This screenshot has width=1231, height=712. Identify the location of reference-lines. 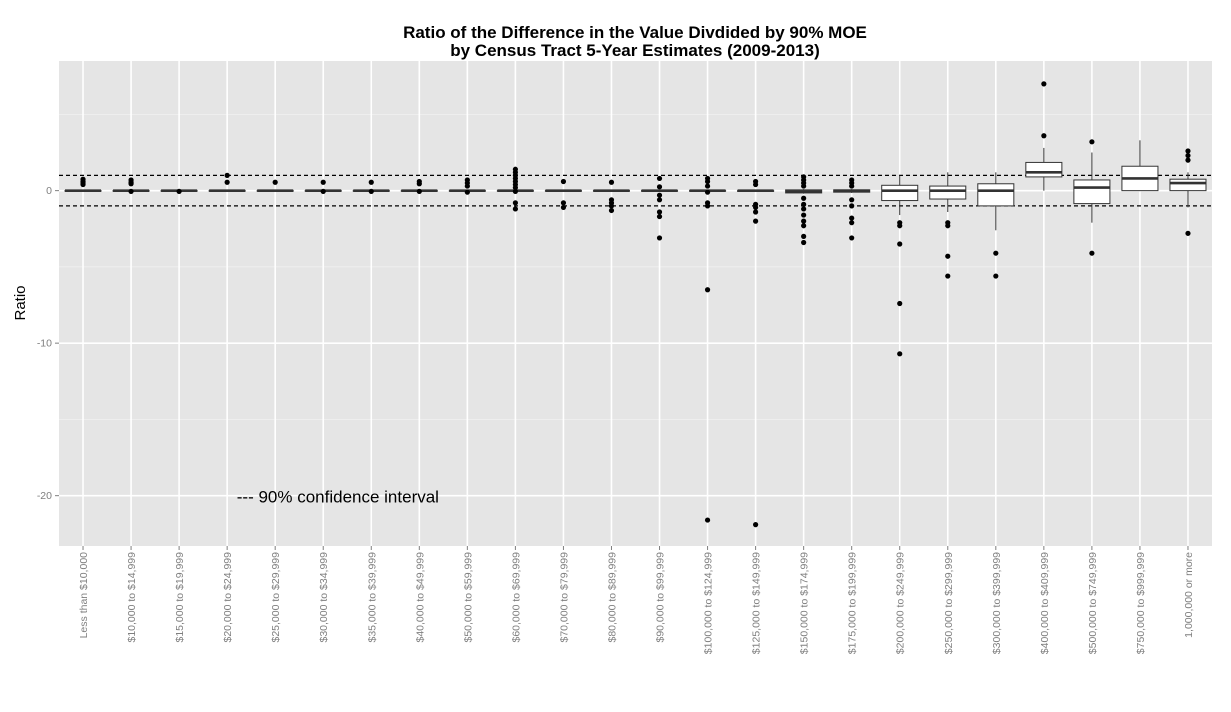
(635, 190).